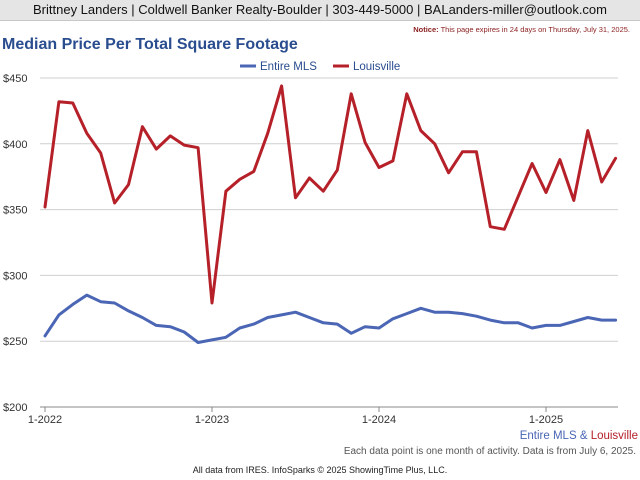 The image size is (640, 480). Describe the element at coordinates (376, 67) in the screenshot. I see `legend-label-louisville: Louisville` at that location.